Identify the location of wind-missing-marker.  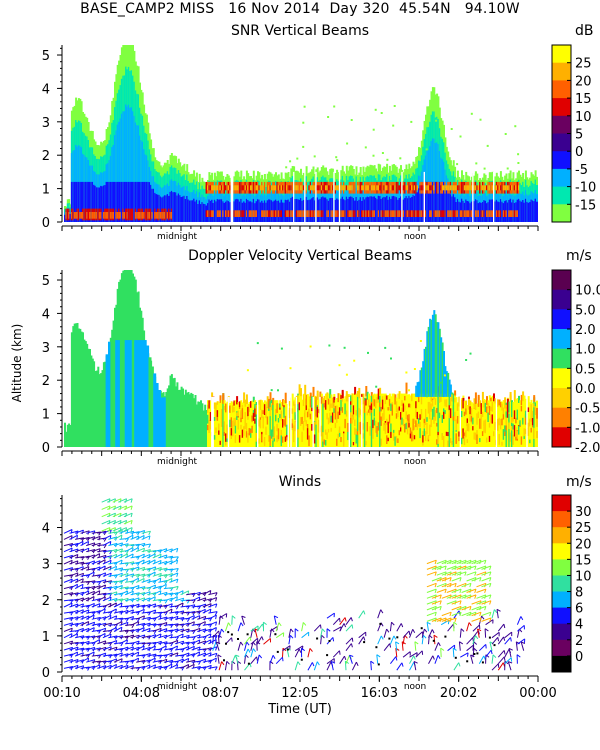
(474, 654).